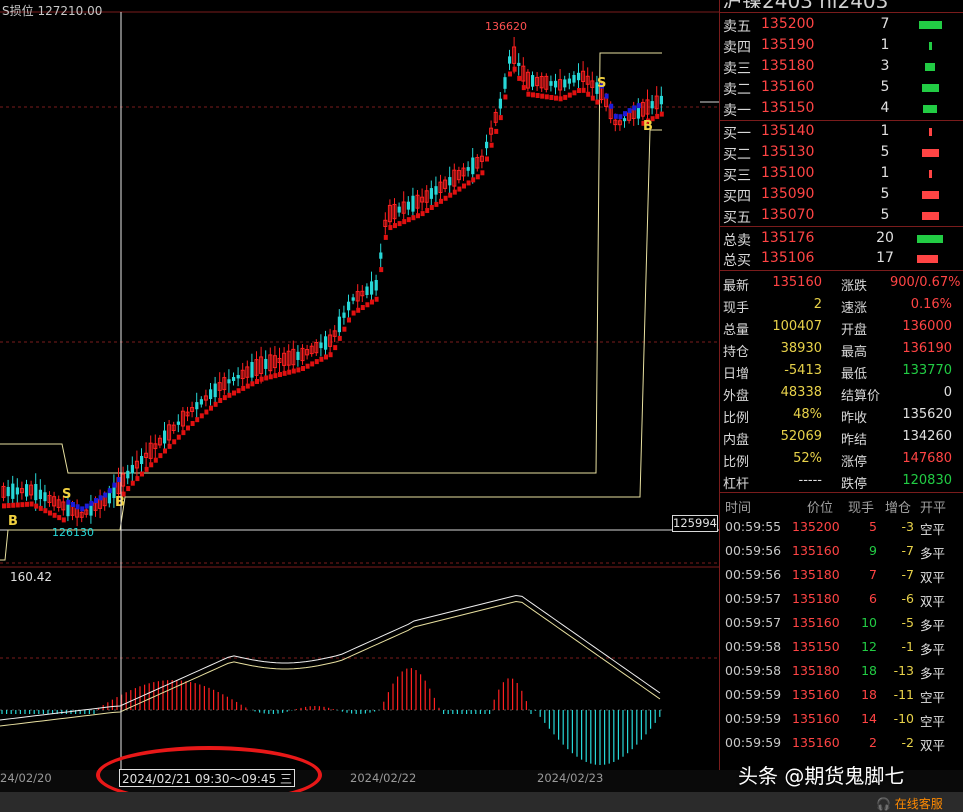 The height and width of the screenshot is (812, 963). I want to click on tick-row: 00:59:59 135160 2 -2 双平, so click(841, 743).